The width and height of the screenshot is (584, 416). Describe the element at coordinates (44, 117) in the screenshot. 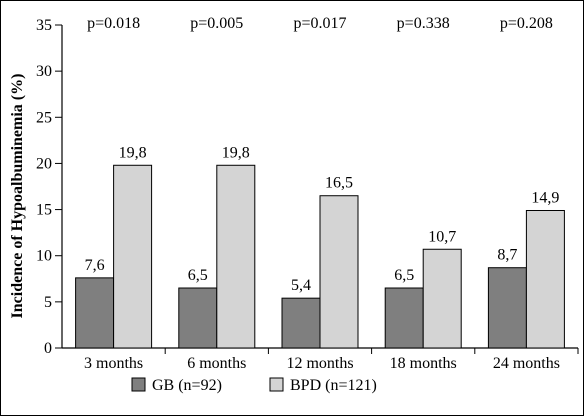

I see `y-tick-label: 25` at that location.